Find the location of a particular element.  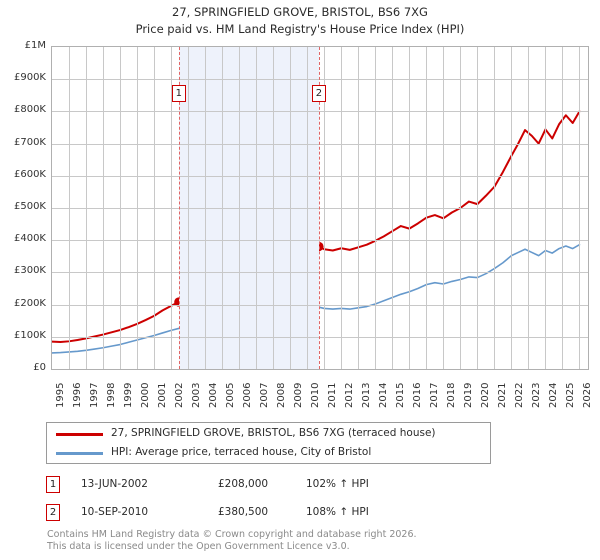

x-axis-tick-label: 2015 is located at coordinates (401, 395).